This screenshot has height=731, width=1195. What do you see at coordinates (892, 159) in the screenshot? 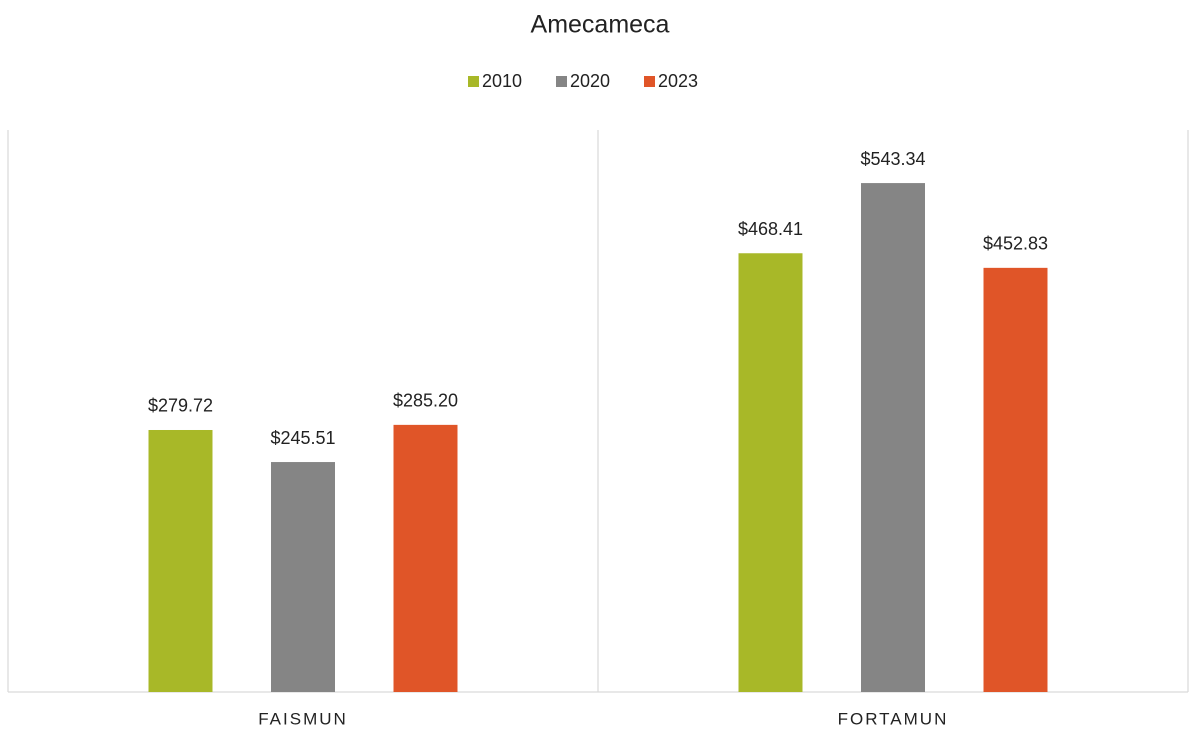
I see `data-label: $543.34` at bounding box center [892, 159].